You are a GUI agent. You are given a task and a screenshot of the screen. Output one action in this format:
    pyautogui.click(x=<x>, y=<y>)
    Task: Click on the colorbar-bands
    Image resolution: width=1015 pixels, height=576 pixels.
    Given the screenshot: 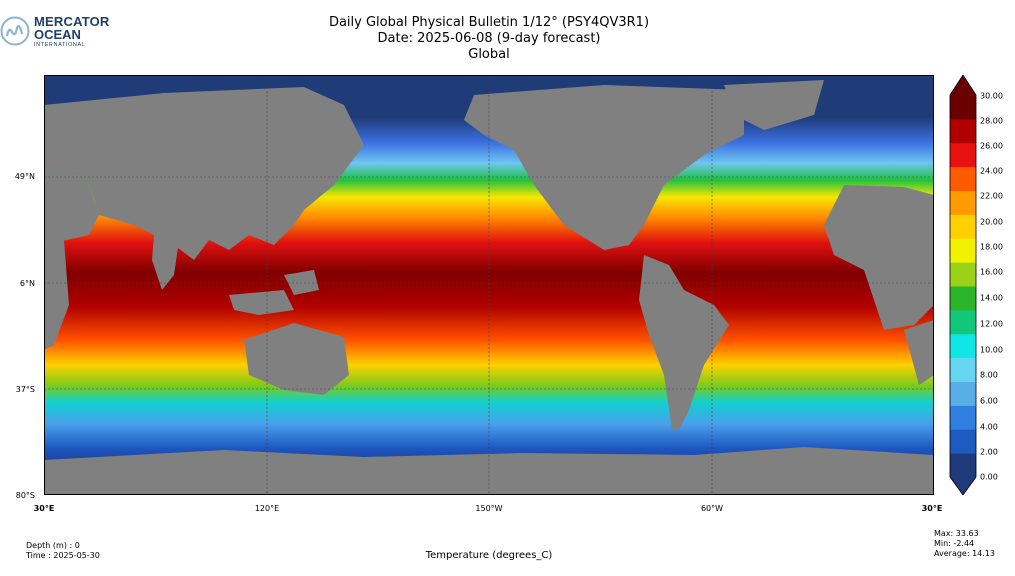 What is the action you would take?
    pyautogui.click(x=963, y=286)
    